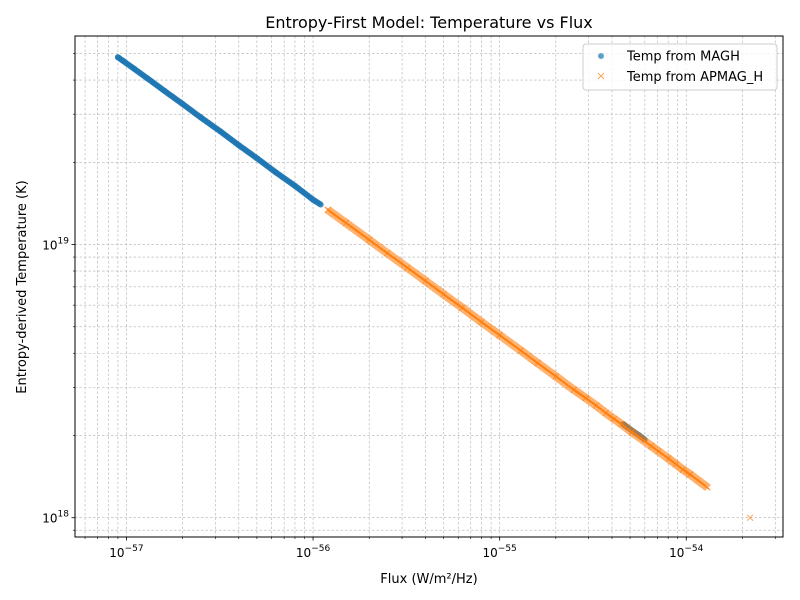 The width and height of the screenshot is (800, 600). What do you see at coordinates (428, 579) in the screenshot?
I see `x-axis-label: Flux (W/m²/Hz)` at bounding box center [428, 579].